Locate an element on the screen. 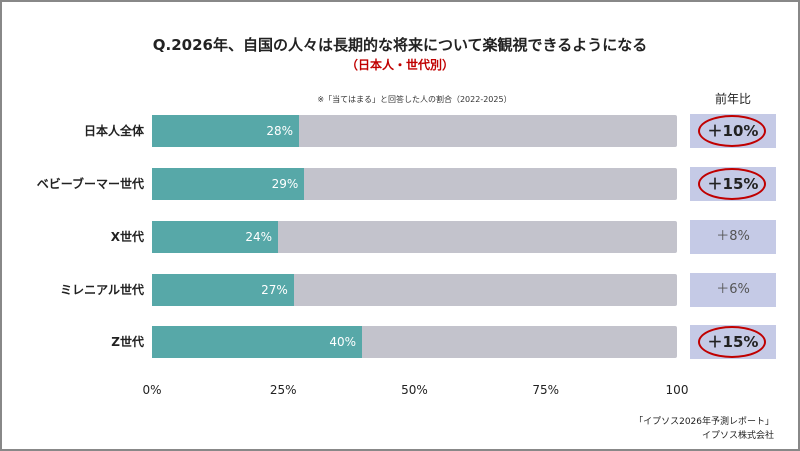 The width and height of the screenshot is (800, 451). yoy-value: ＋8% is located at coordinates (733, 236).